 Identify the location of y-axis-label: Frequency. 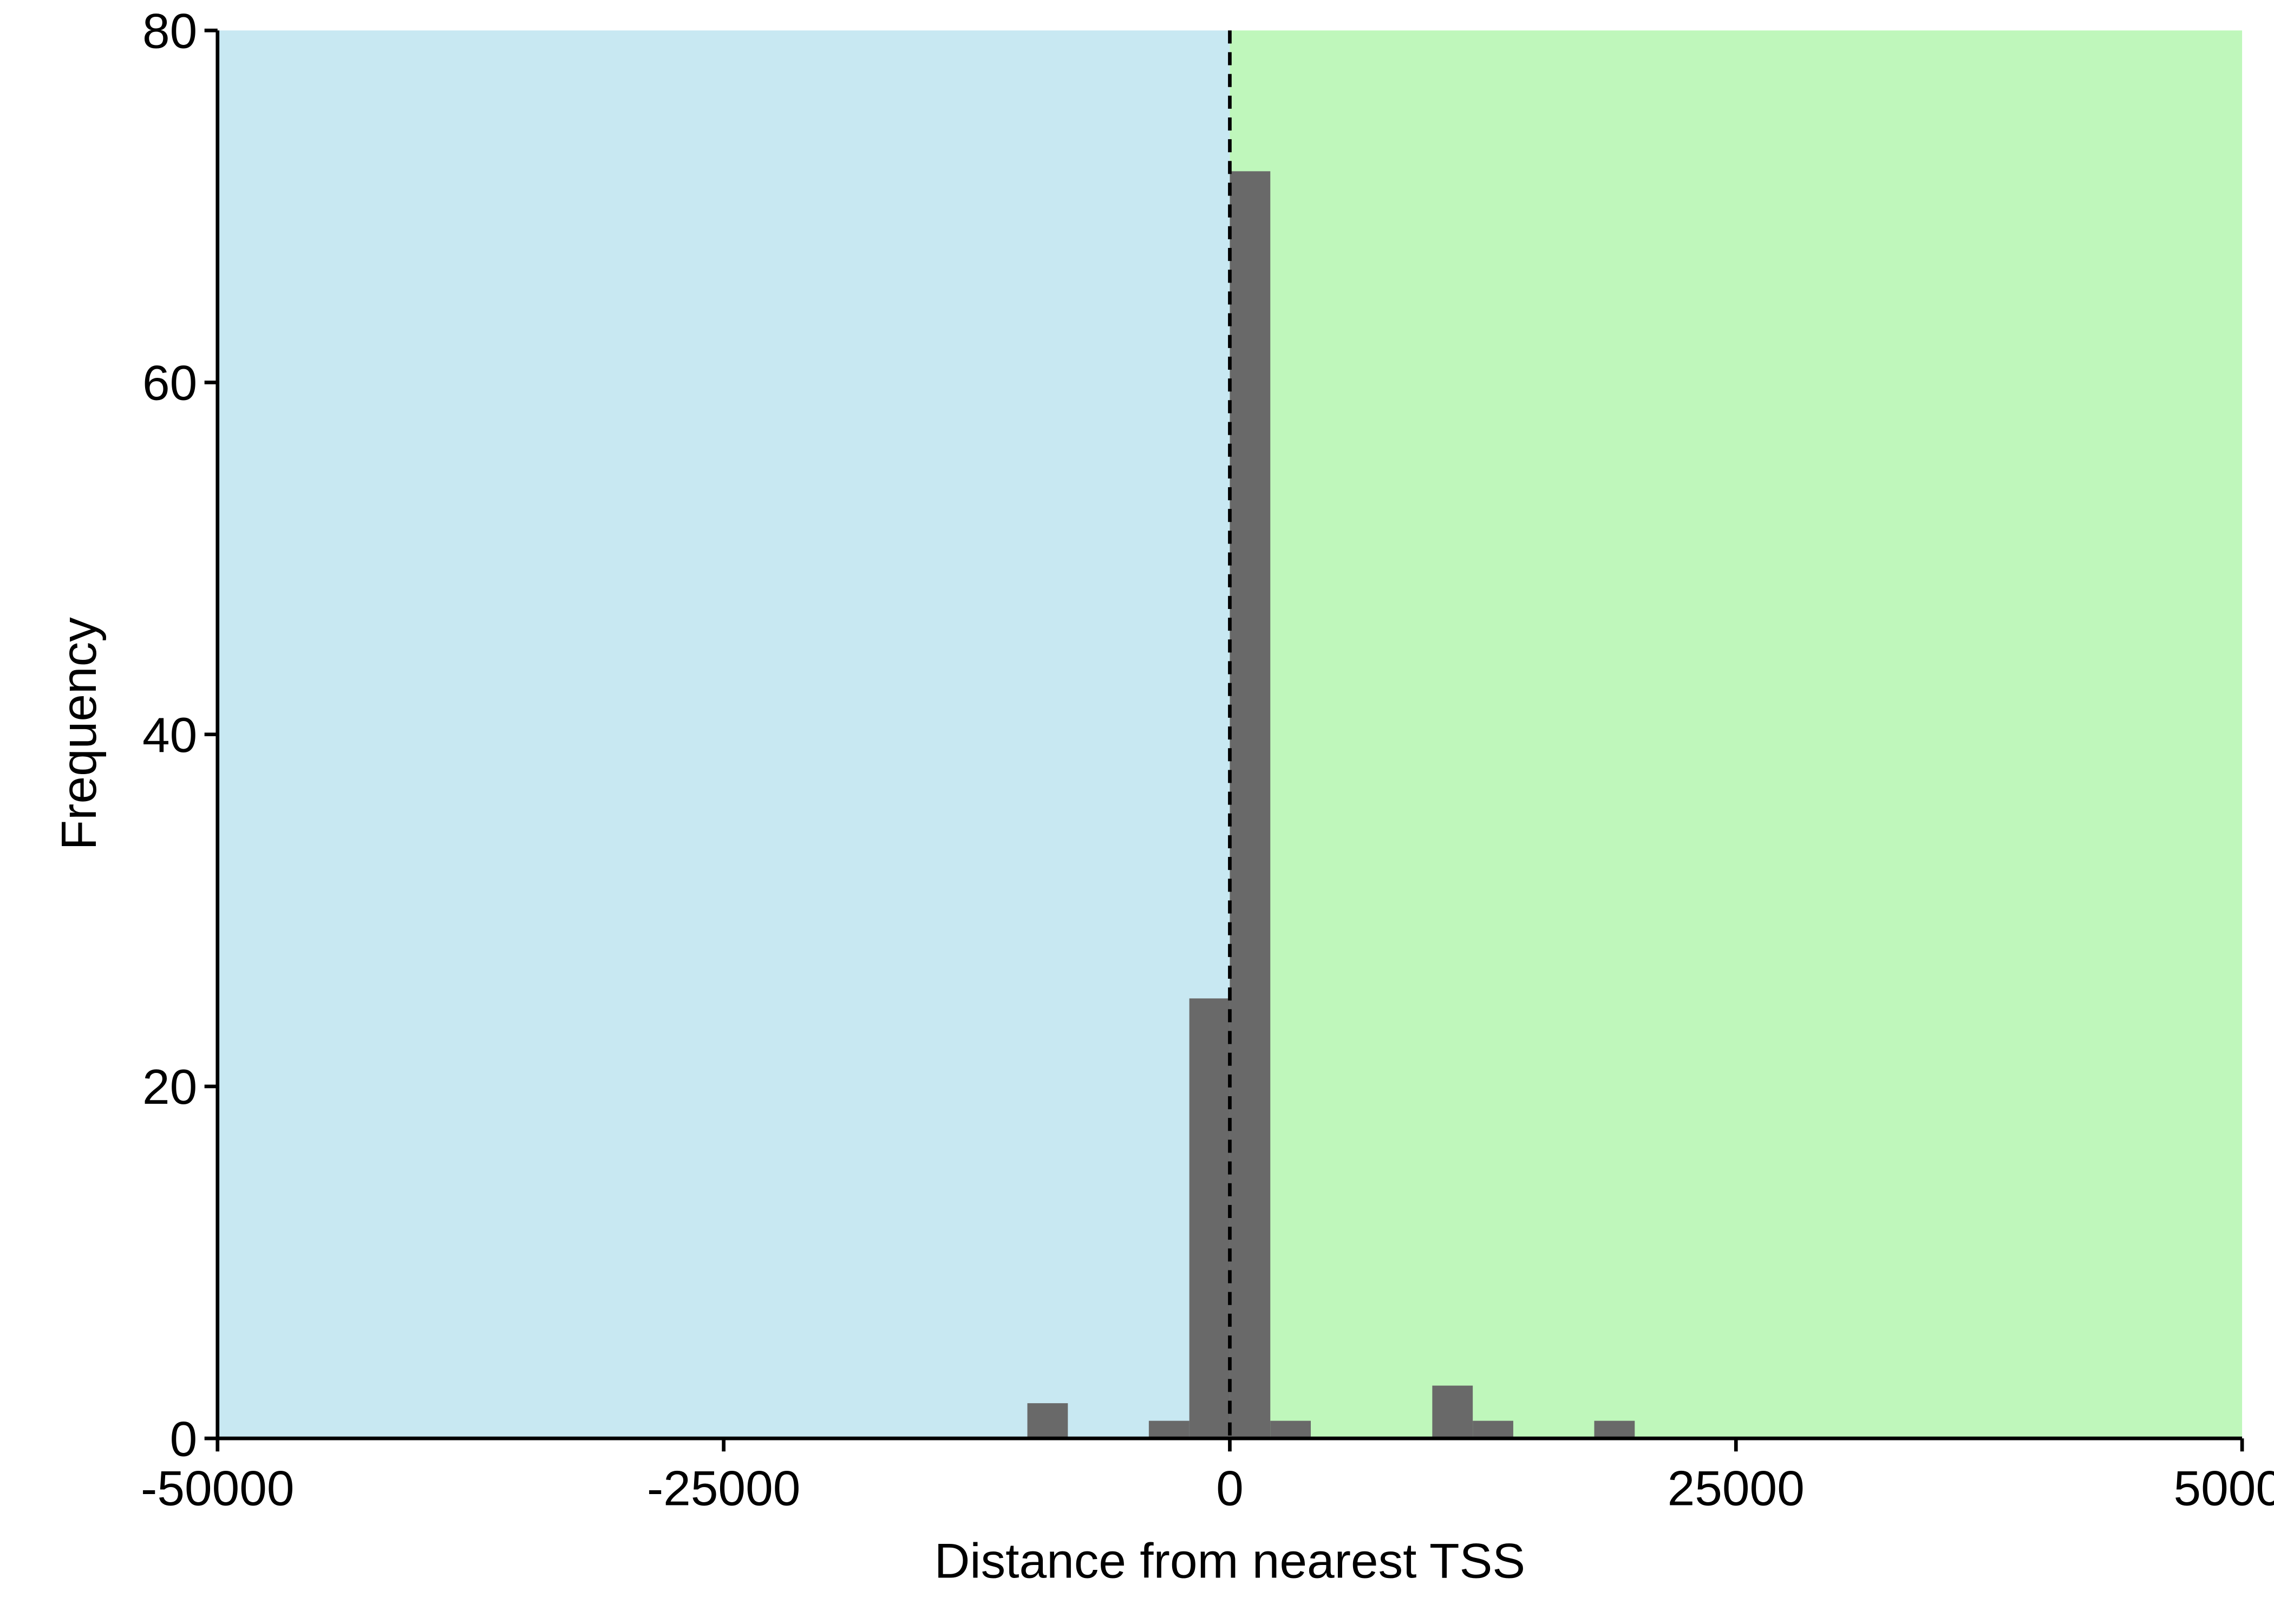
(80, 733).